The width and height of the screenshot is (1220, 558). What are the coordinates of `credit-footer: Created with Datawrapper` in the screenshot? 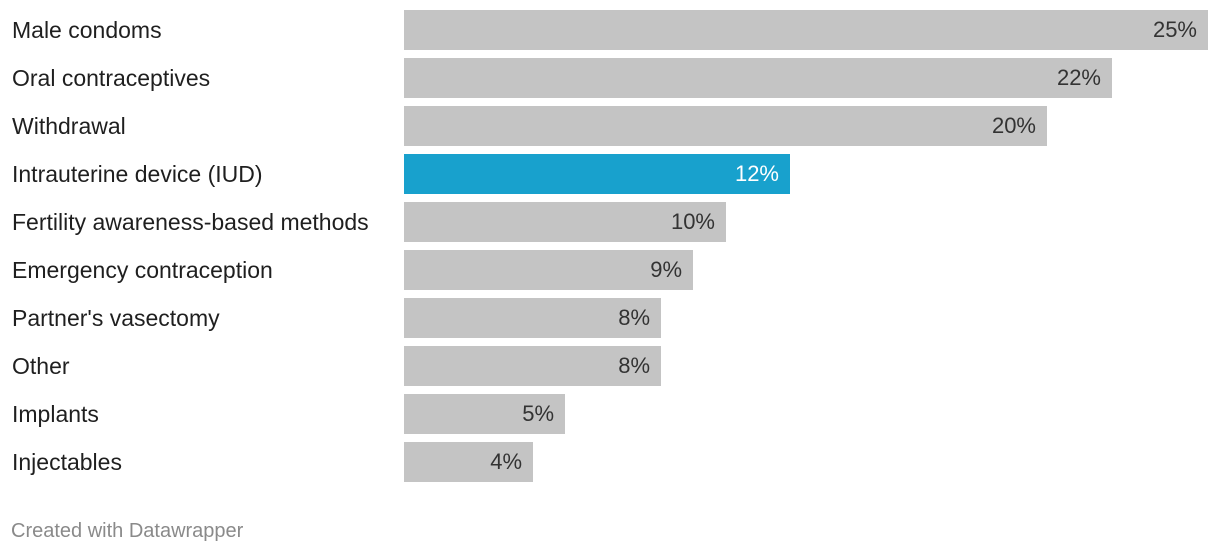 It's located at (127, 531).